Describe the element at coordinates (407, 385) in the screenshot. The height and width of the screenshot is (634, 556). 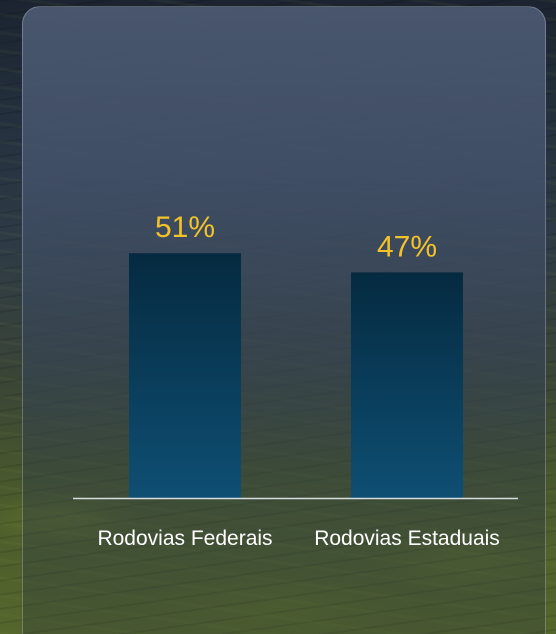
I see `bar-rodovias-estaduais` at that location.